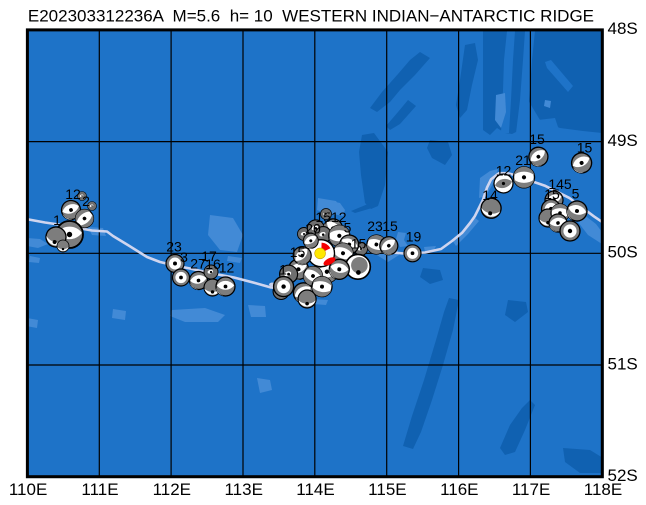 This screenshot has height=505, width=646. I want to click on svg-text: 48S, so click(623, 28).